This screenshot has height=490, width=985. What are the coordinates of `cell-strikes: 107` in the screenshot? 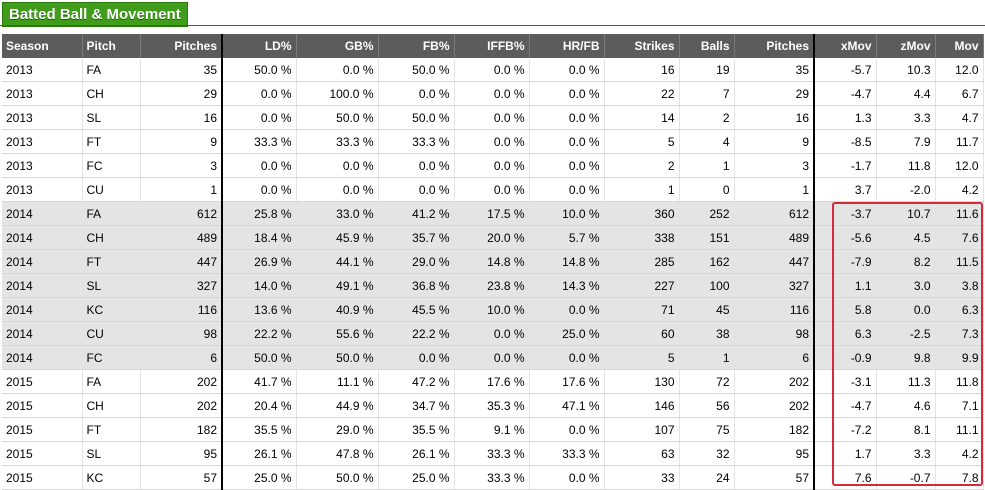 It's located at (642, 429).